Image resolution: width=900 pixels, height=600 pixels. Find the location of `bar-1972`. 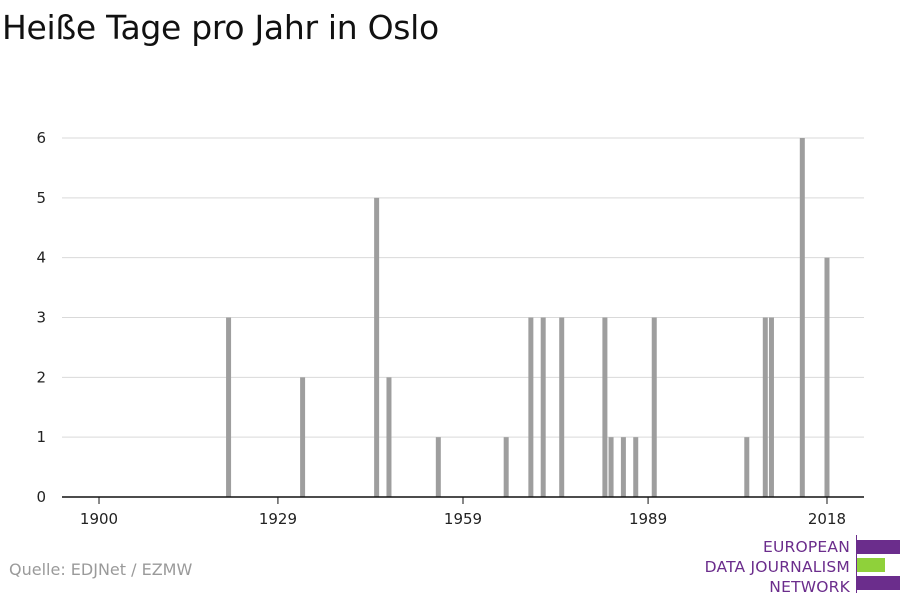

bar-1972 is located at coordinates (543, 407).